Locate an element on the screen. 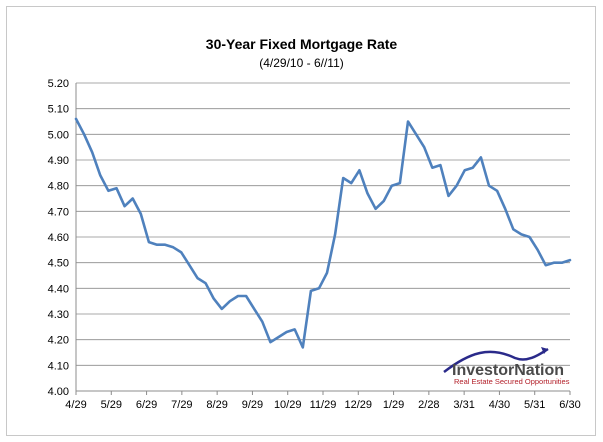 The width and height of the screenshot is (603, 442). x-tick-label: 5/29 is located at coordinates (111, 405).